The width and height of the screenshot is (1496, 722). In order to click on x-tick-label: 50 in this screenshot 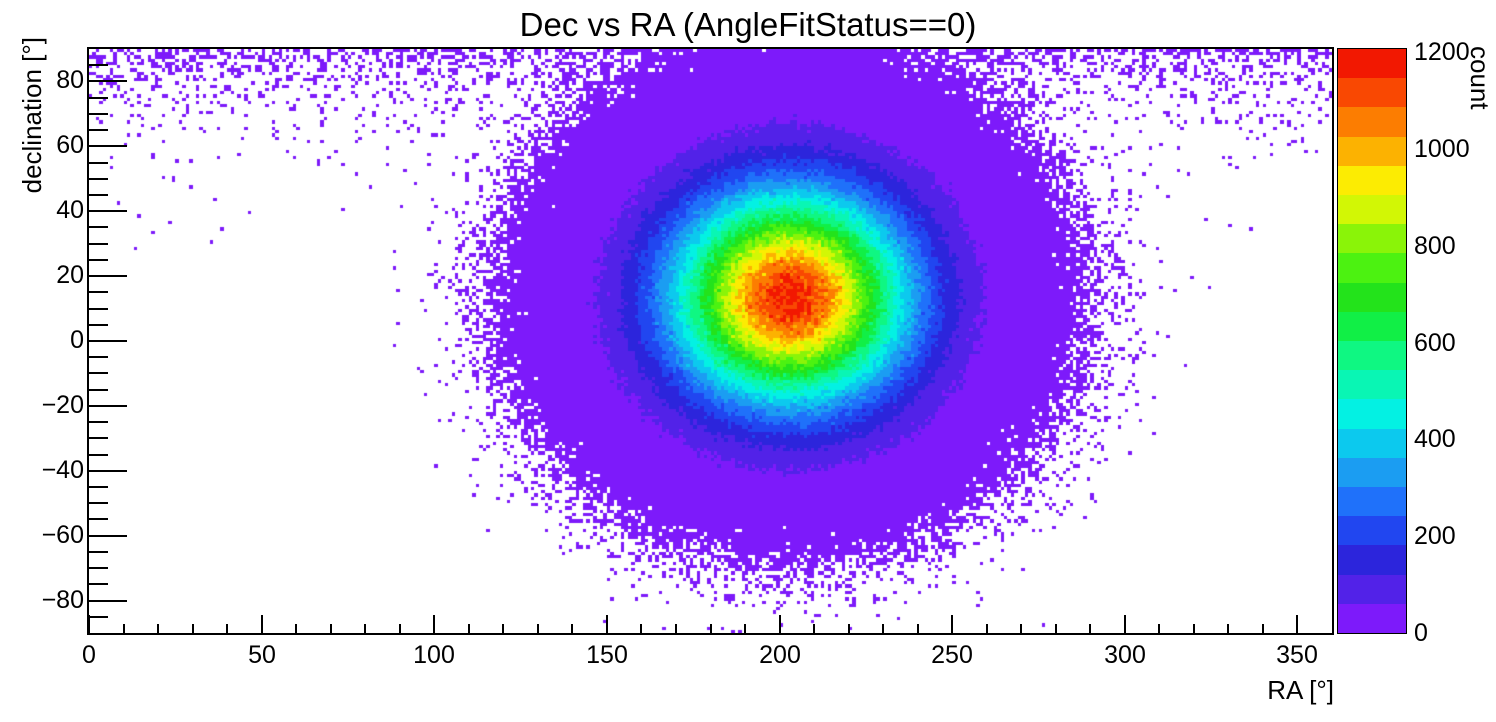, I will do `click(262, 655)`.